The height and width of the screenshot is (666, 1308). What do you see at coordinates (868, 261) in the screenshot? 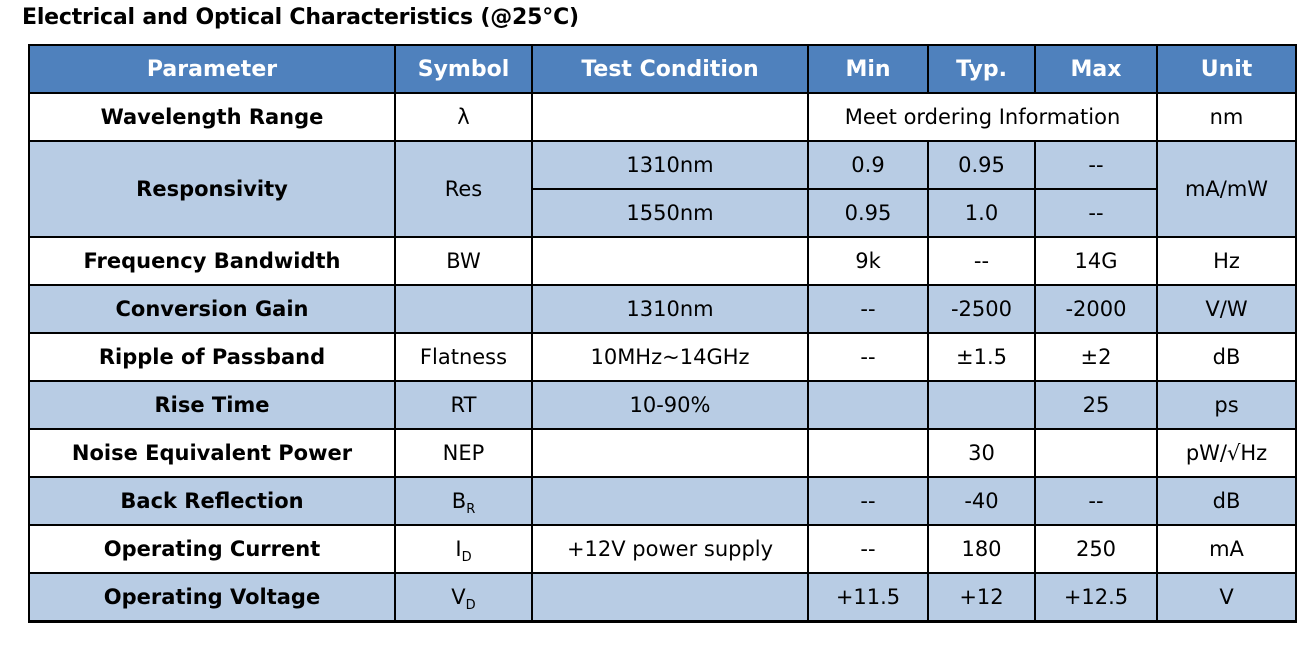
I see `min-cell: 9k` at bounding box center [868, 261].